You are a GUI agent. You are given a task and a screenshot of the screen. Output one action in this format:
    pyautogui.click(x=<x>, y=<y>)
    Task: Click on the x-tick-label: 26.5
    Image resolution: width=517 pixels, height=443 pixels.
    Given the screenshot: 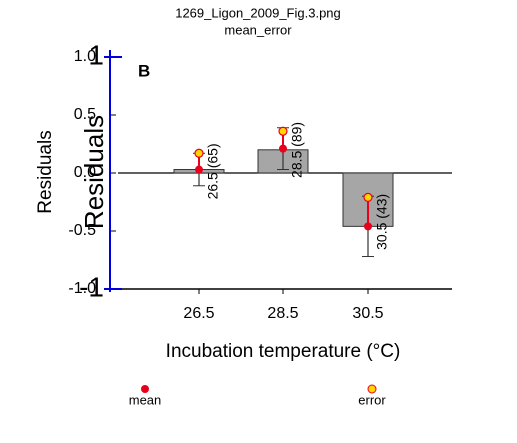 What is the action you would take?
    pyautogui.click(x=198, y=313)
    